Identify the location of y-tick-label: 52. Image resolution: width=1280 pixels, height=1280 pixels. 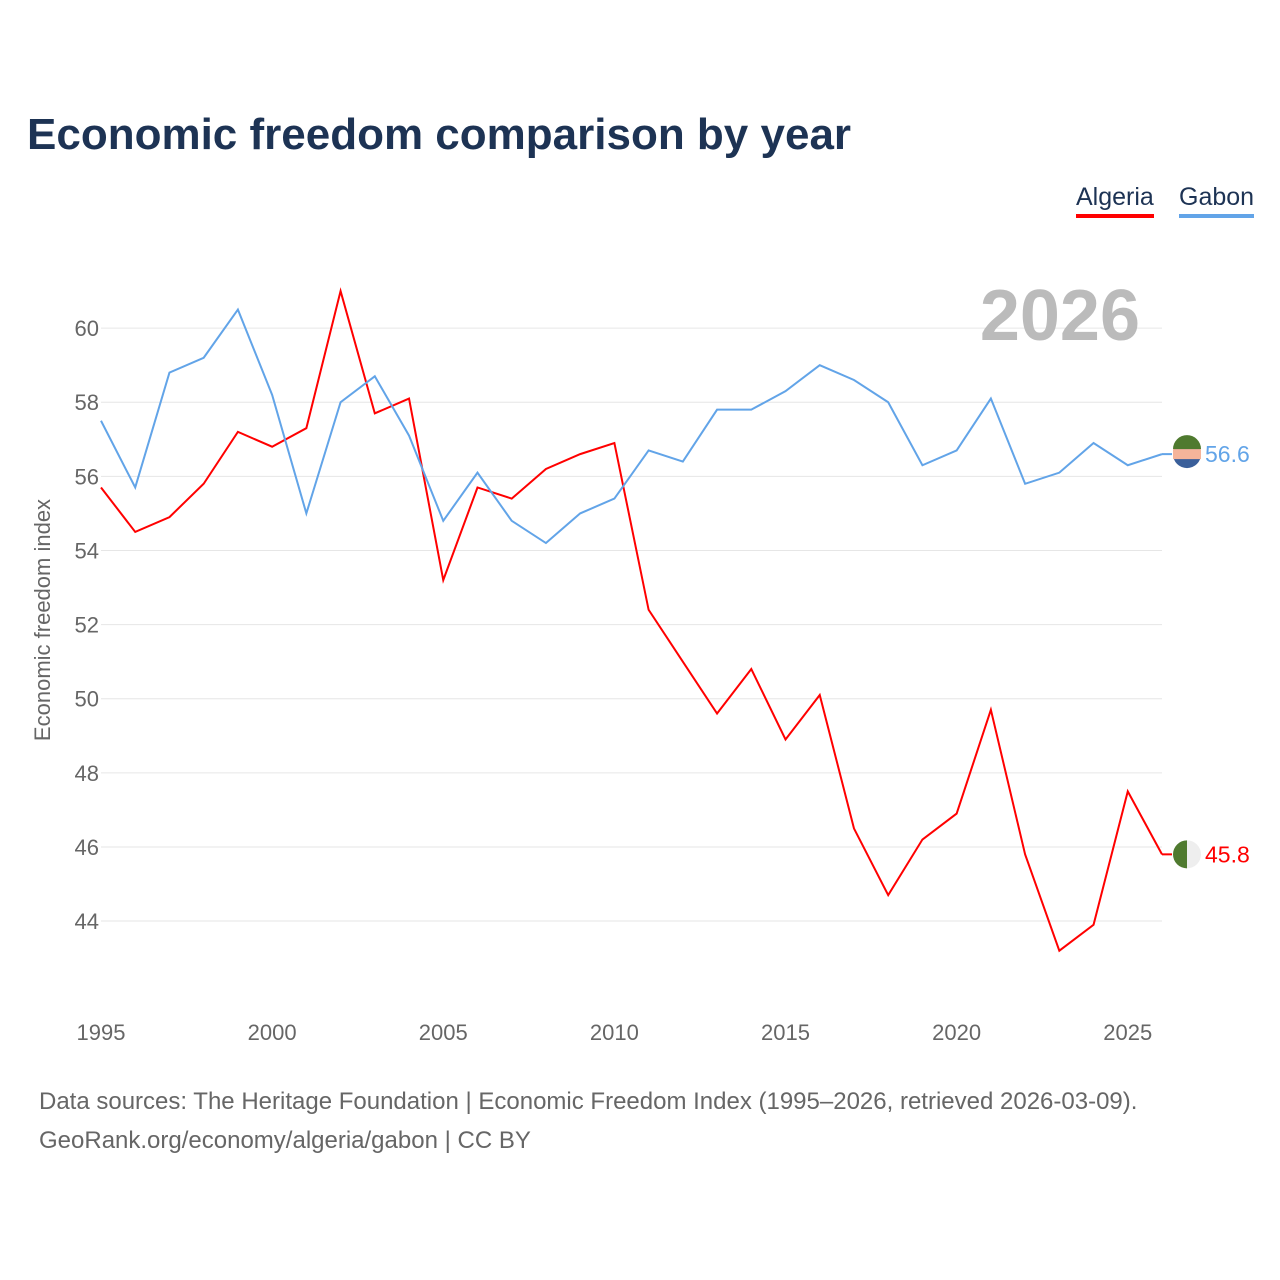
(87, 625).